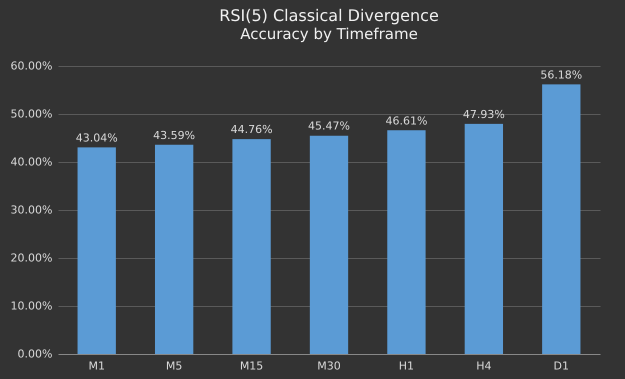 The image size is (625, 379). Describe the element at coordinates (329, 126) in the screenshot. I see `data-label: 45.47%` at that location.